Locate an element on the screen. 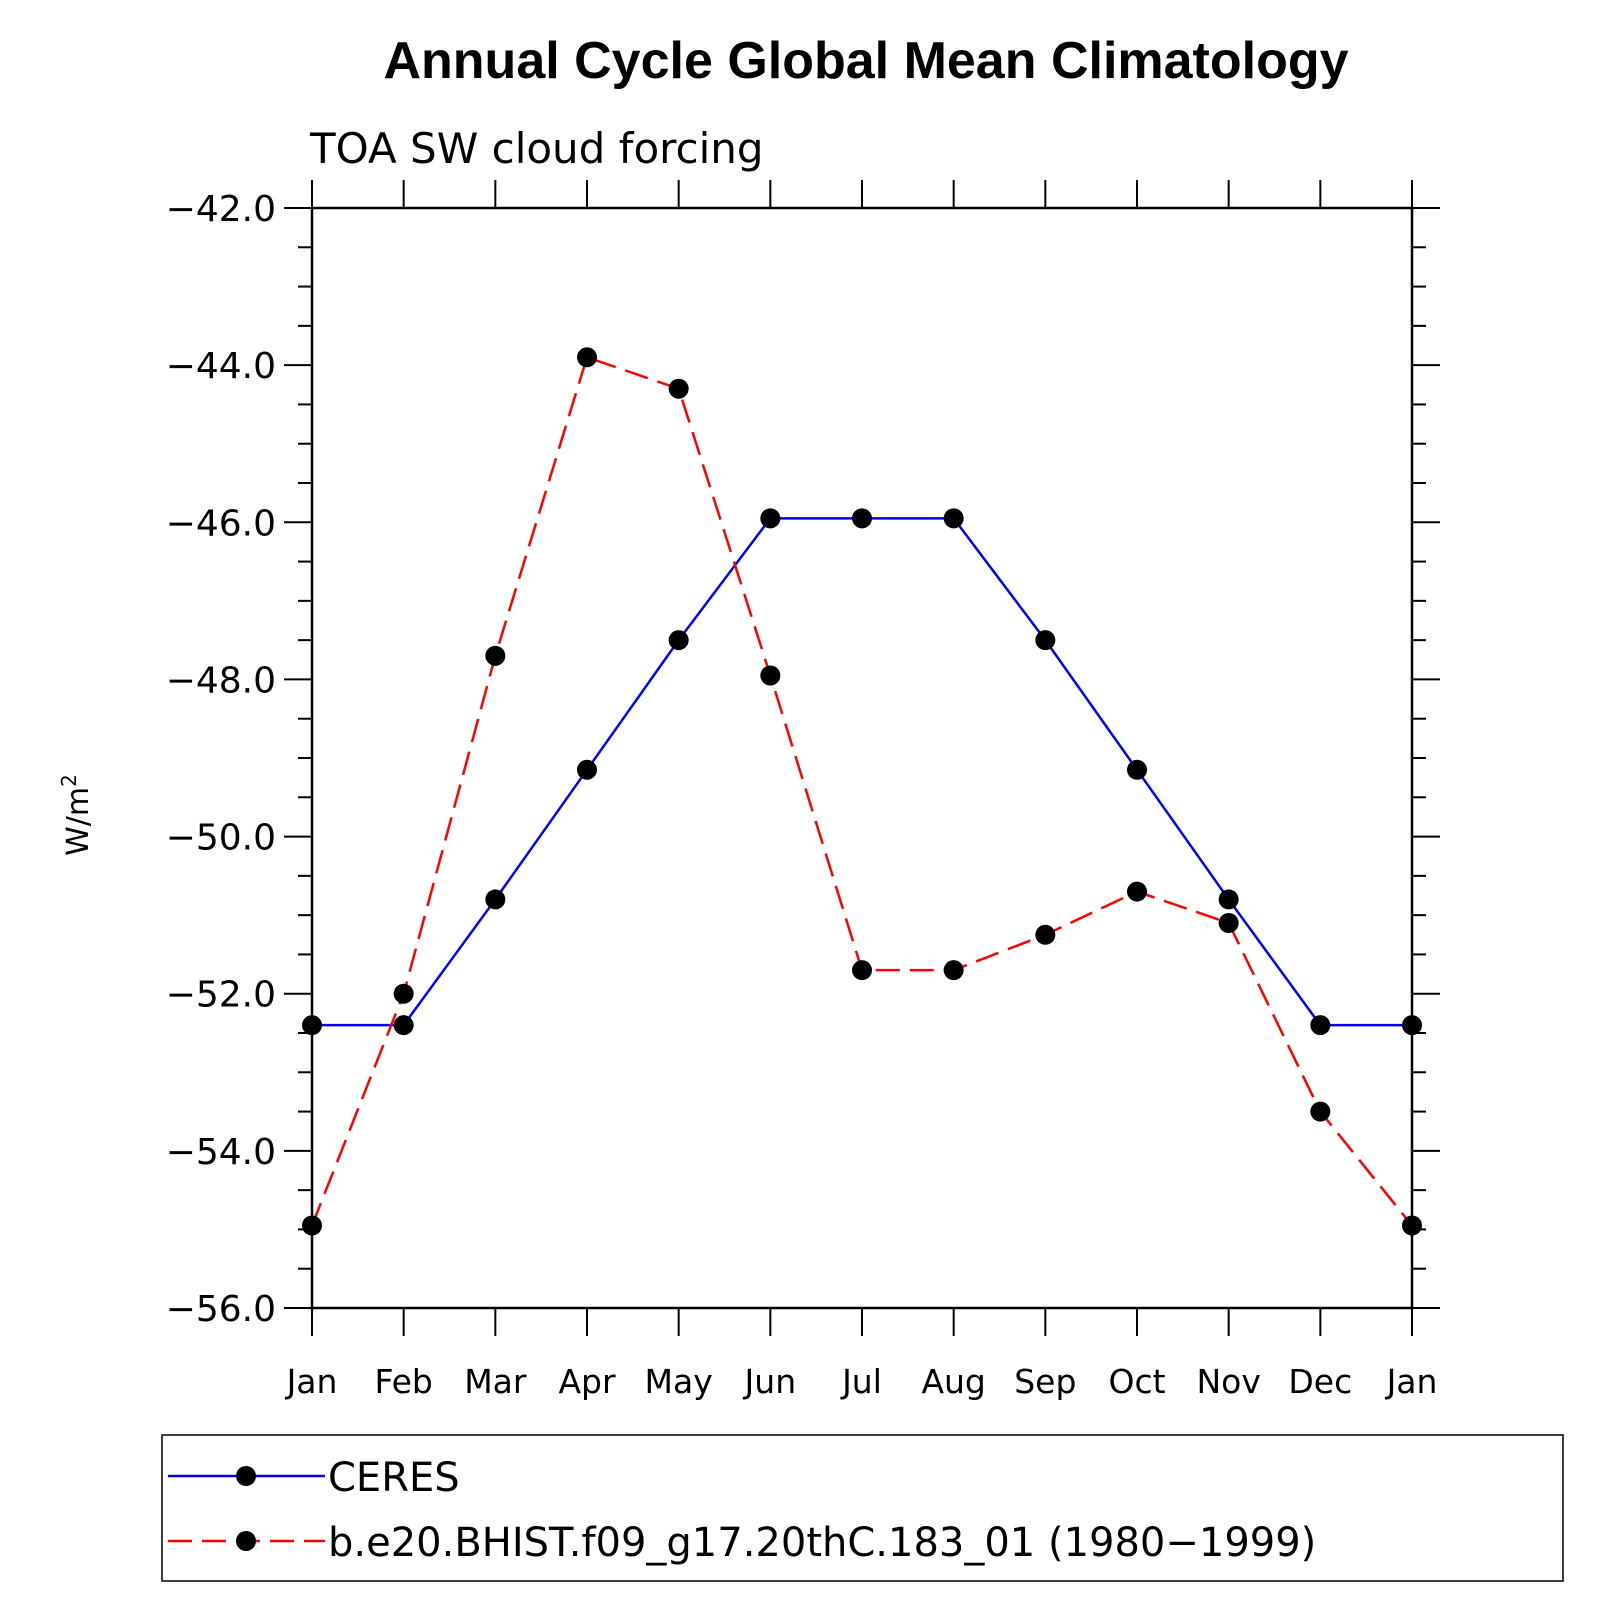 The height and width of the screenshot is (1608, 1608). y-tick-label: −54.0 is located at coordinates (221, 1152).